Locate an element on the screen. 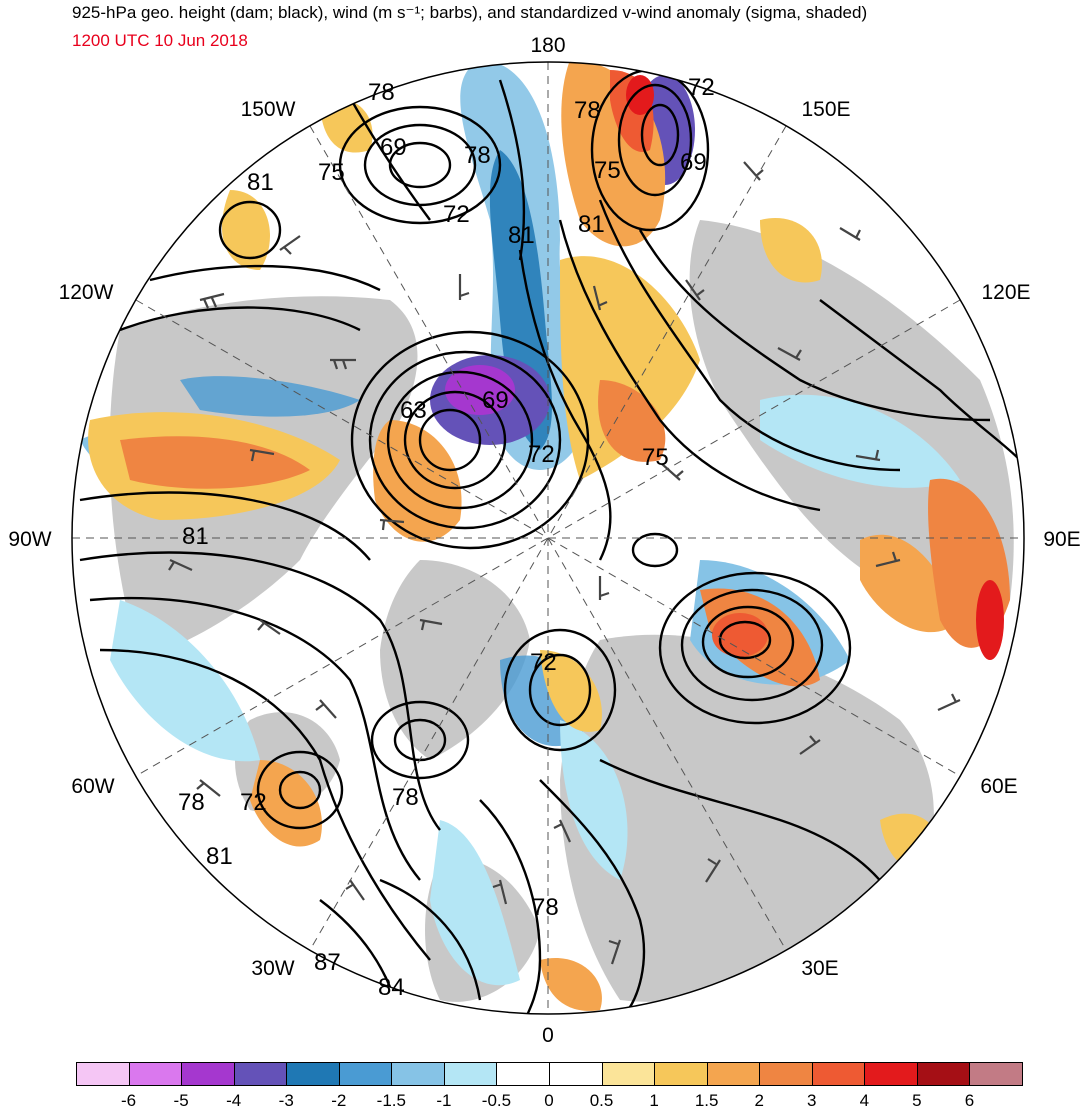  colorbar-tick-label: -6 is located at coordinates (128, 1100).